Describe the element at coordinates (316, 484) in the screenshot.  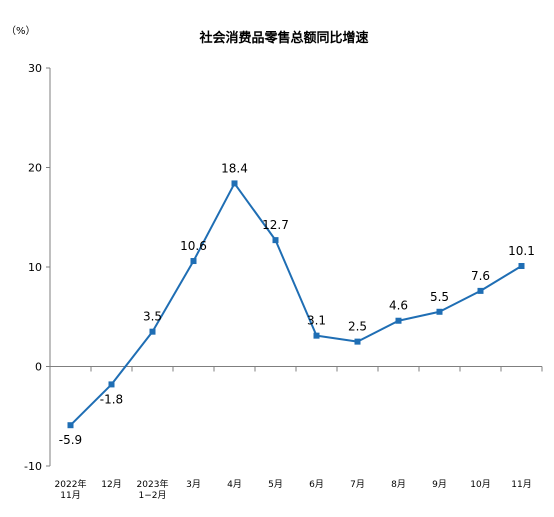
I see `x-tick-label: 6月` at that location.